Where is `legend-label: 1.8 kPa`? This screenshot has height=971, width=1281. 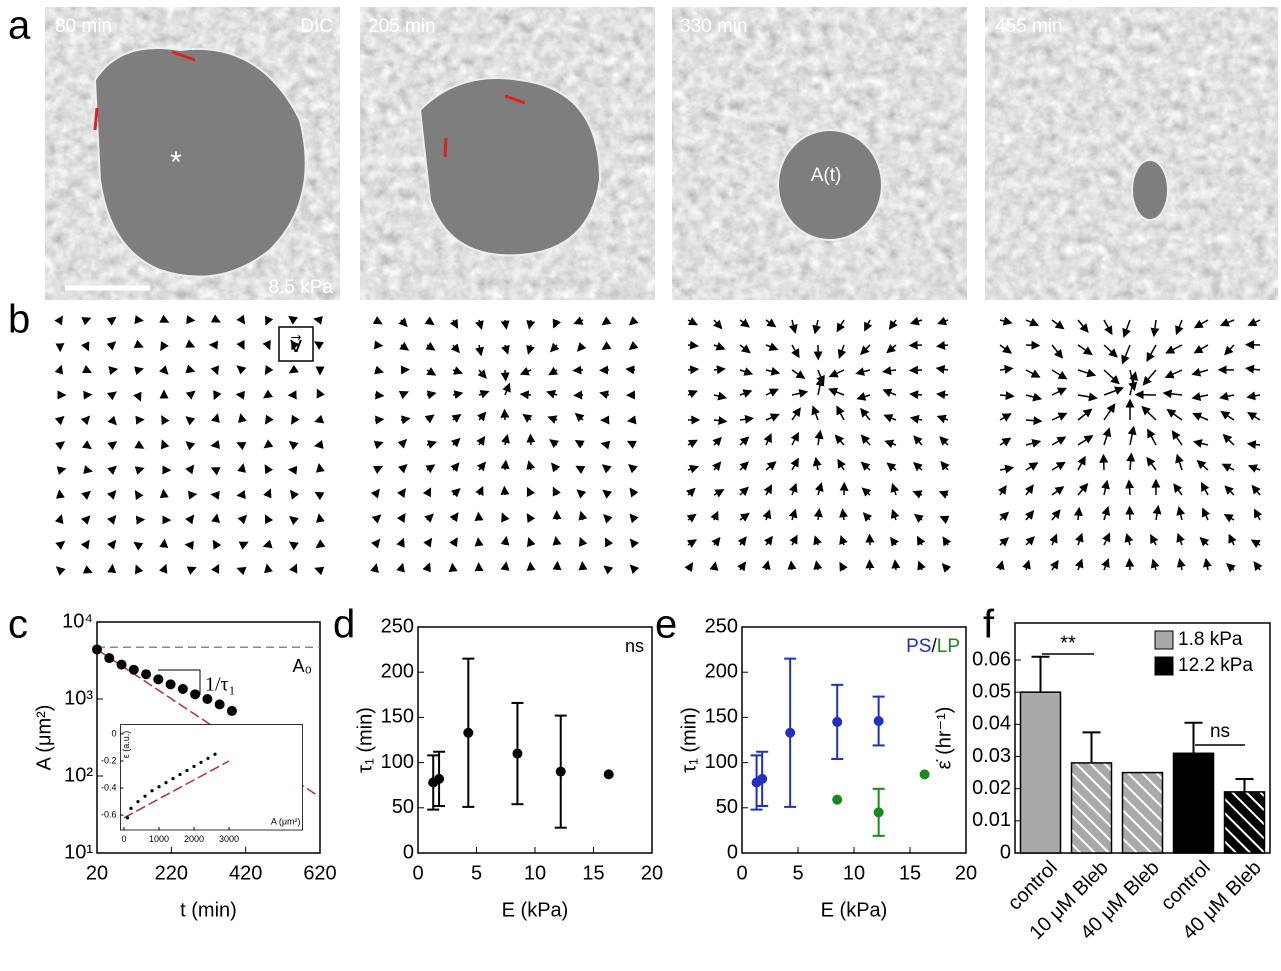
legend-label: 1.8 kPa is located at coordinates (1210, 639).